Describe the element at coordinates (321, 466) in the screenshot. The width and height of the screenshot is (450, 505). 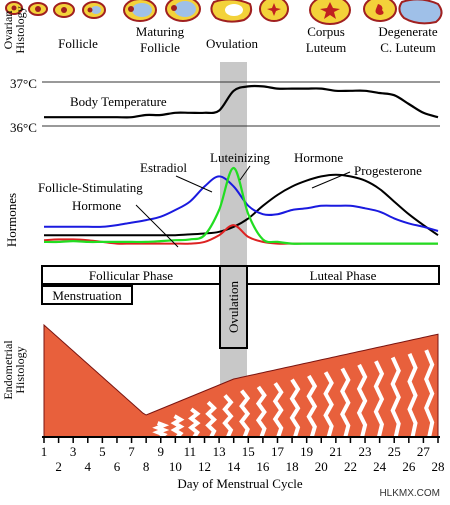
I see `x-tick-label: 20` at that location.